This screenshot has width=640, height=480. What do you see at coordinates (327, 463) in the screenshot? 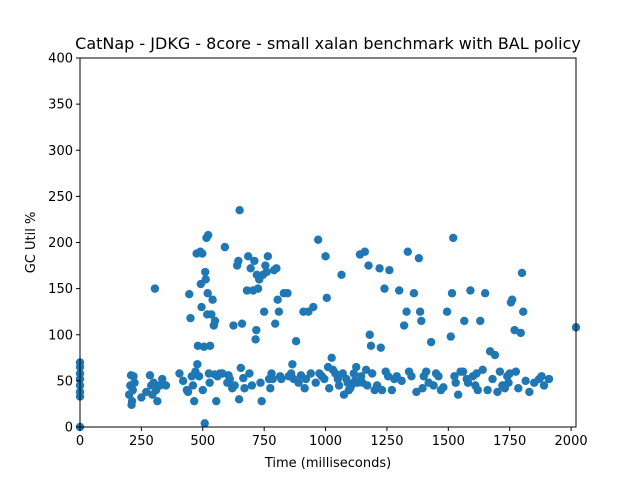
I see `x-axis-label: Time (milliseconds)` at bounding box center [327, 463].